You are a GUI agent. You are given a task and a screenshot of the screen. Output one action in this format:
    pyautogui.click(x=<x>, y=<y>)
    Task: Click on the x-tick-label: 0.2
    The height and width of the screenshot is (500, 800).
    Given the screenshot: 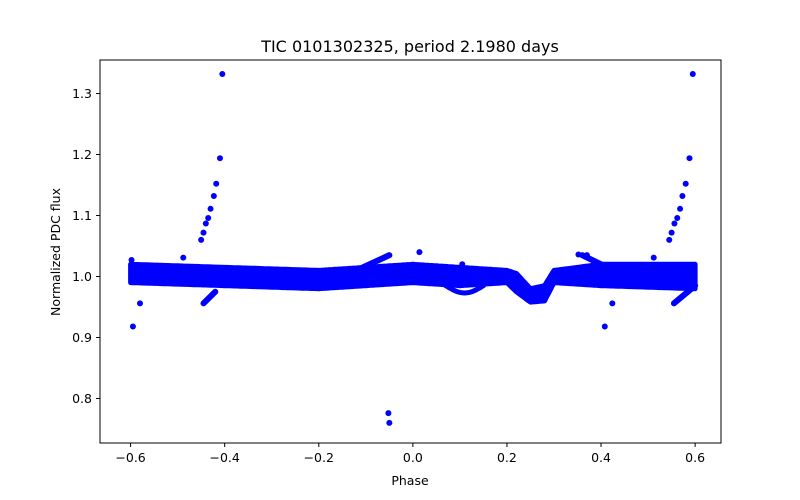 What is the action you would take?
    pyautogui.click(x=507, y=457)
    